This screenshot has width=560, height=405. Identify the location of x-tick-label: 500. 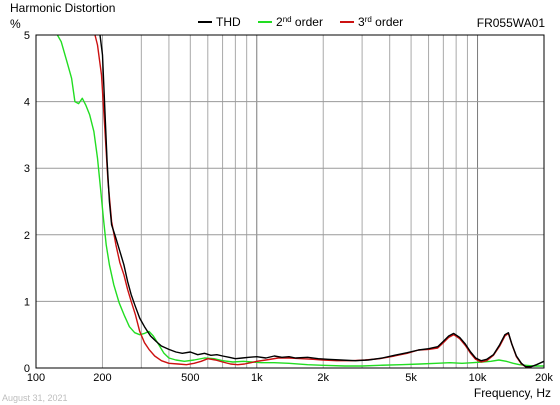
(190, 378).